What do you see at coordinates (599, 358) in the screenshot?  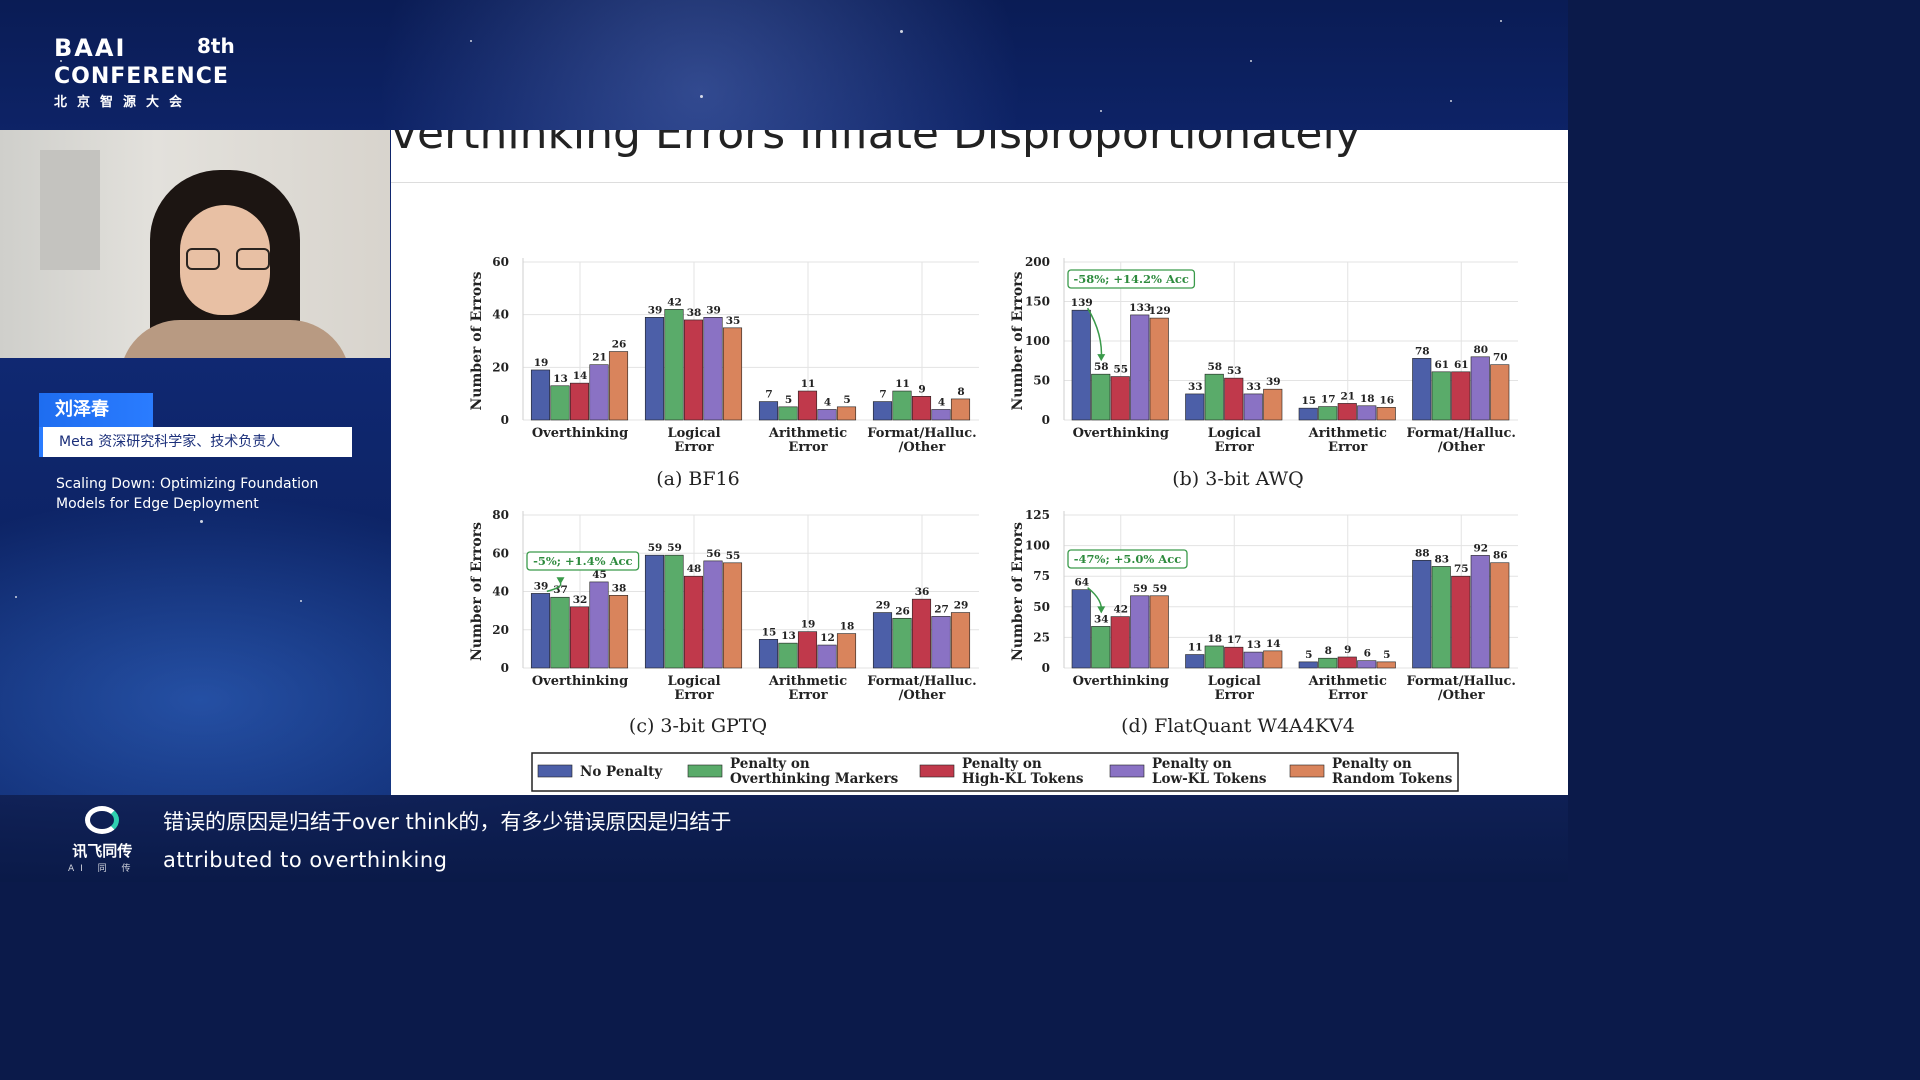 I see `bar-value-label: 21` at bounding box center [599, 358].